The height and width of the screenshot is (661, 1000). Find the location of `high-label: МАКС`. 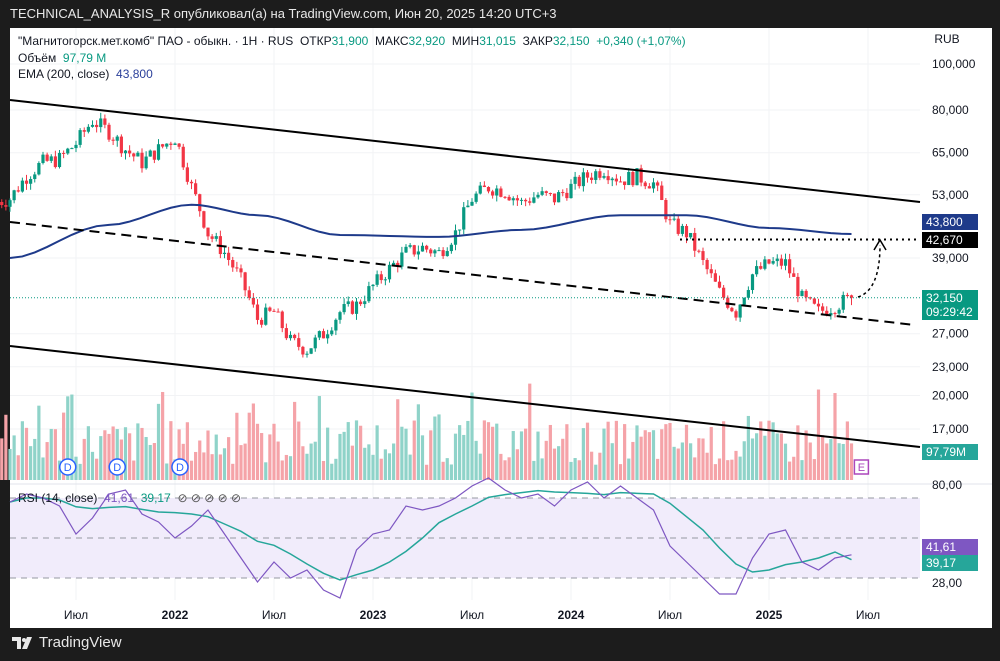

high-label: МАКС is located at coordinates (392, 41).